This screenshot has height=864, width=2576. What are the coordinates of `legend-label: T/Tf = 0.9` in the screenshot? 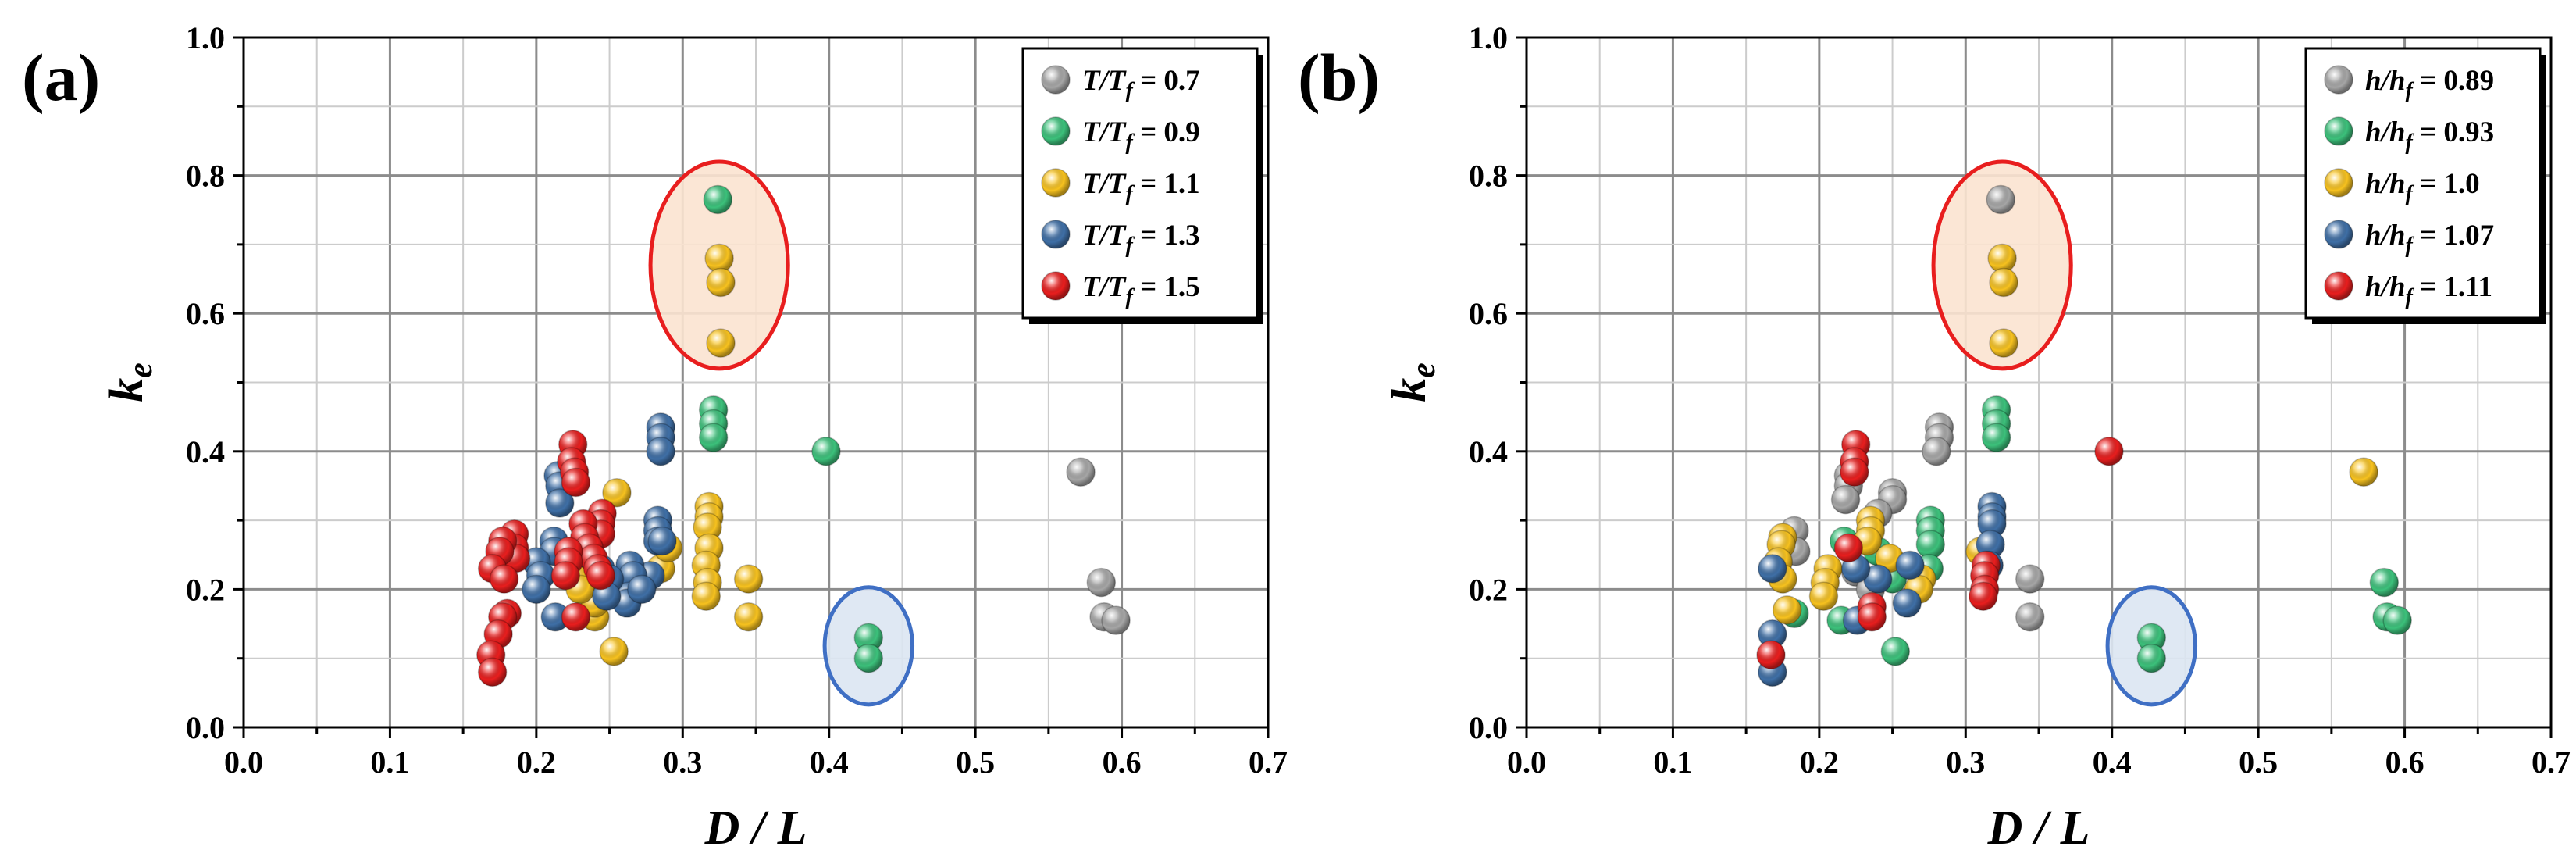 It's located at (1141, 135).